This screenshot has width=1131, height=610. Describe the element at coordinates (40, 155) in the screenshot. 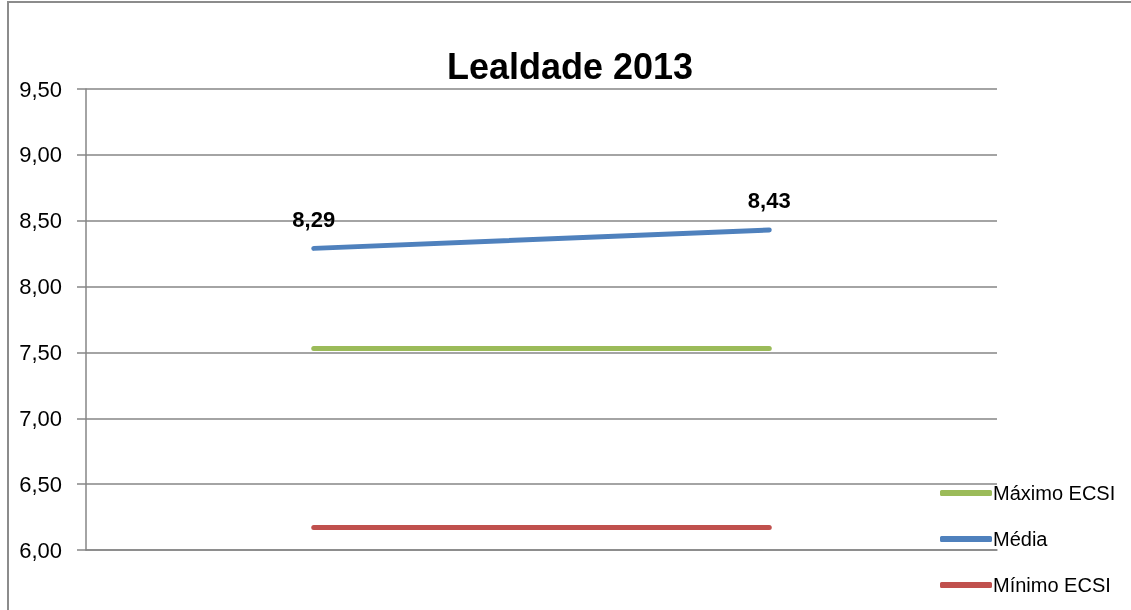

I see `y-tick-label: 9,00` at that location.